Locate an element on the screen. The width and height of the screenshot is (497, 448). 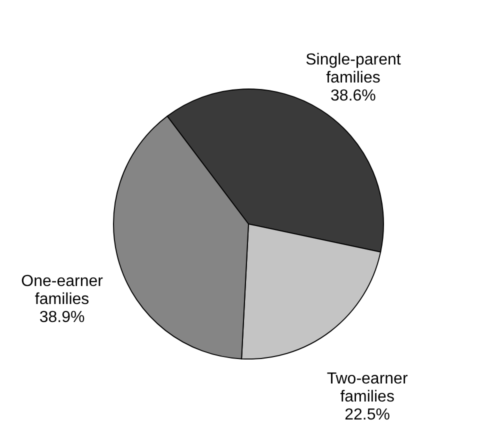
data-label: 22.5% is located at coordinates (367, 415).